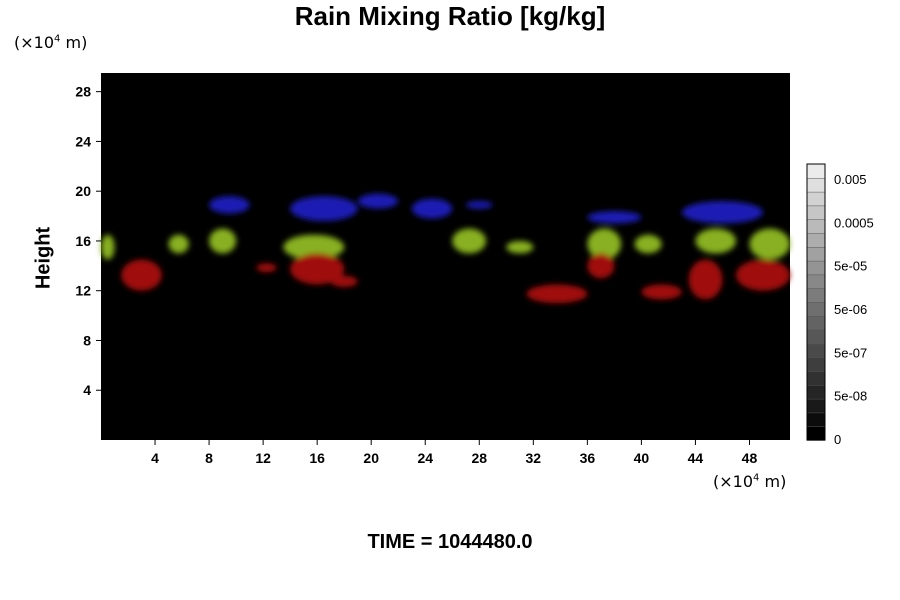  I want to click on time-label: TIME = 1044480.0, so click(450, 542).